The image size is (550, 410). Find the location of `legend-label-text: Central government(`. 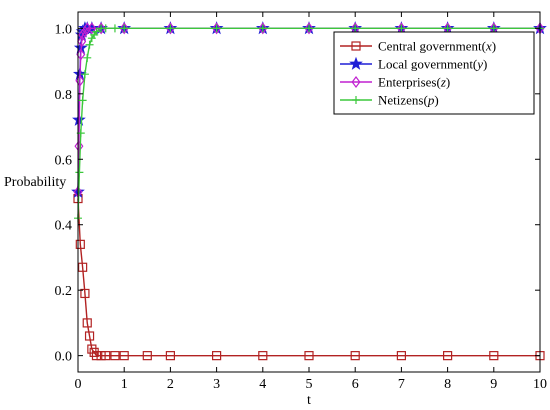

legend-label-text: Central government( is located at coordinates (432, 46).